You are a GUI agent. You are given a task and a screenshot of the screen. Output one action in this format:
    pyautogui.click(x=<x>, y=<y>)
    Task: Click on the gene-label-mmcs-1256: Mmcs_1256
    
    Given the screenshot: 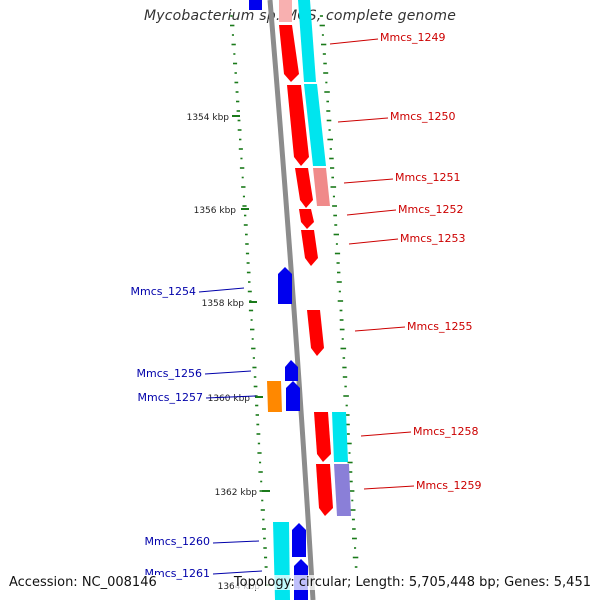 What is the action you would take?
    pyautogui.click(x=169, y=373)
    